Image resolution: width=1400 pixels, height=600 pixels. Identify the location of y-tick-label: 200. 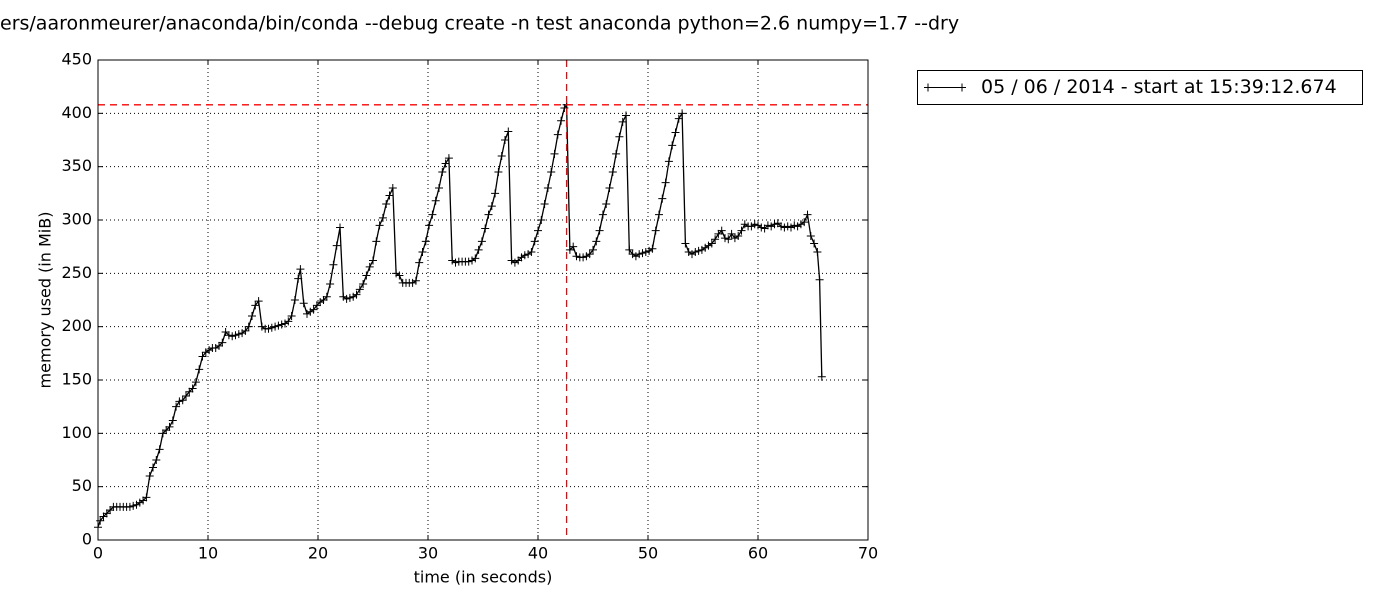
(76, 325).